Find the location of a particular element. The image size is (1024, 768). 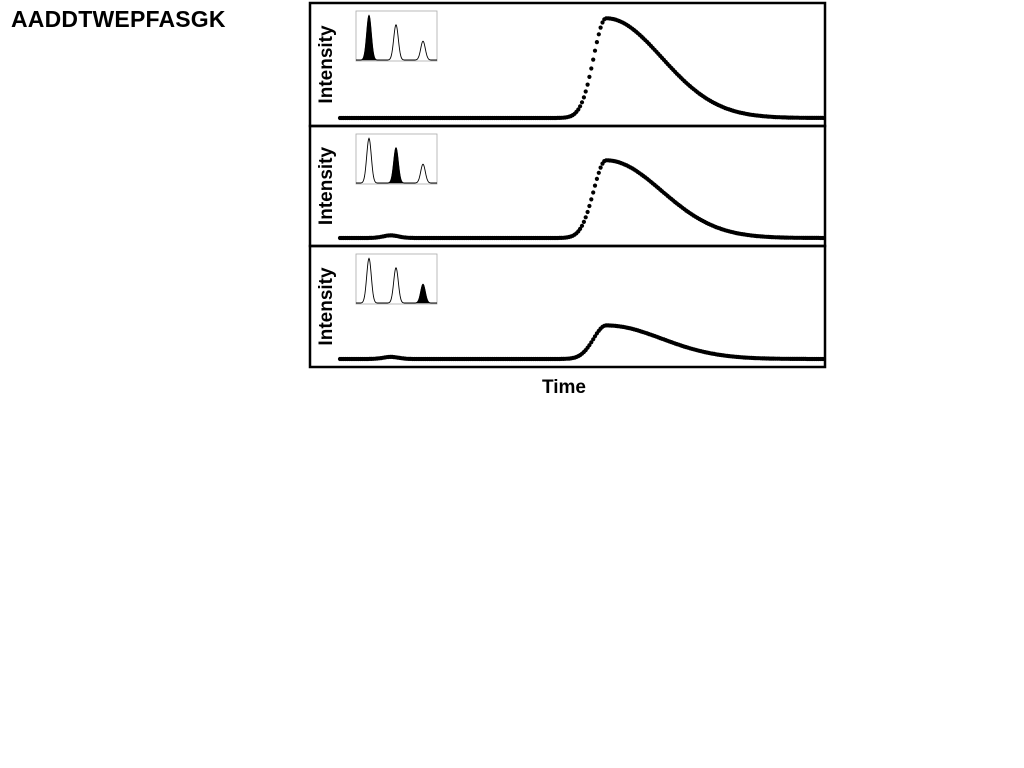

panel-top: Intensity is located at coordinates (567, 64).